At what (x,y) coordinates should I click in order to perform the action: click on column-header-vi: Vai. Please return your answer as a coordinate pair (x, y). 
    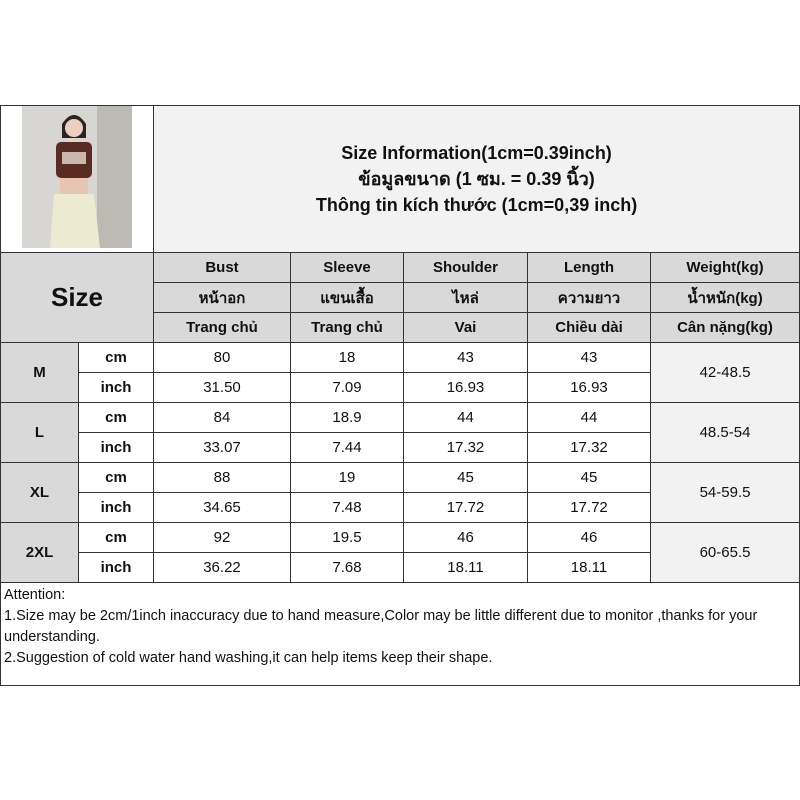
    Looking at the image, I should click on (465, 327).